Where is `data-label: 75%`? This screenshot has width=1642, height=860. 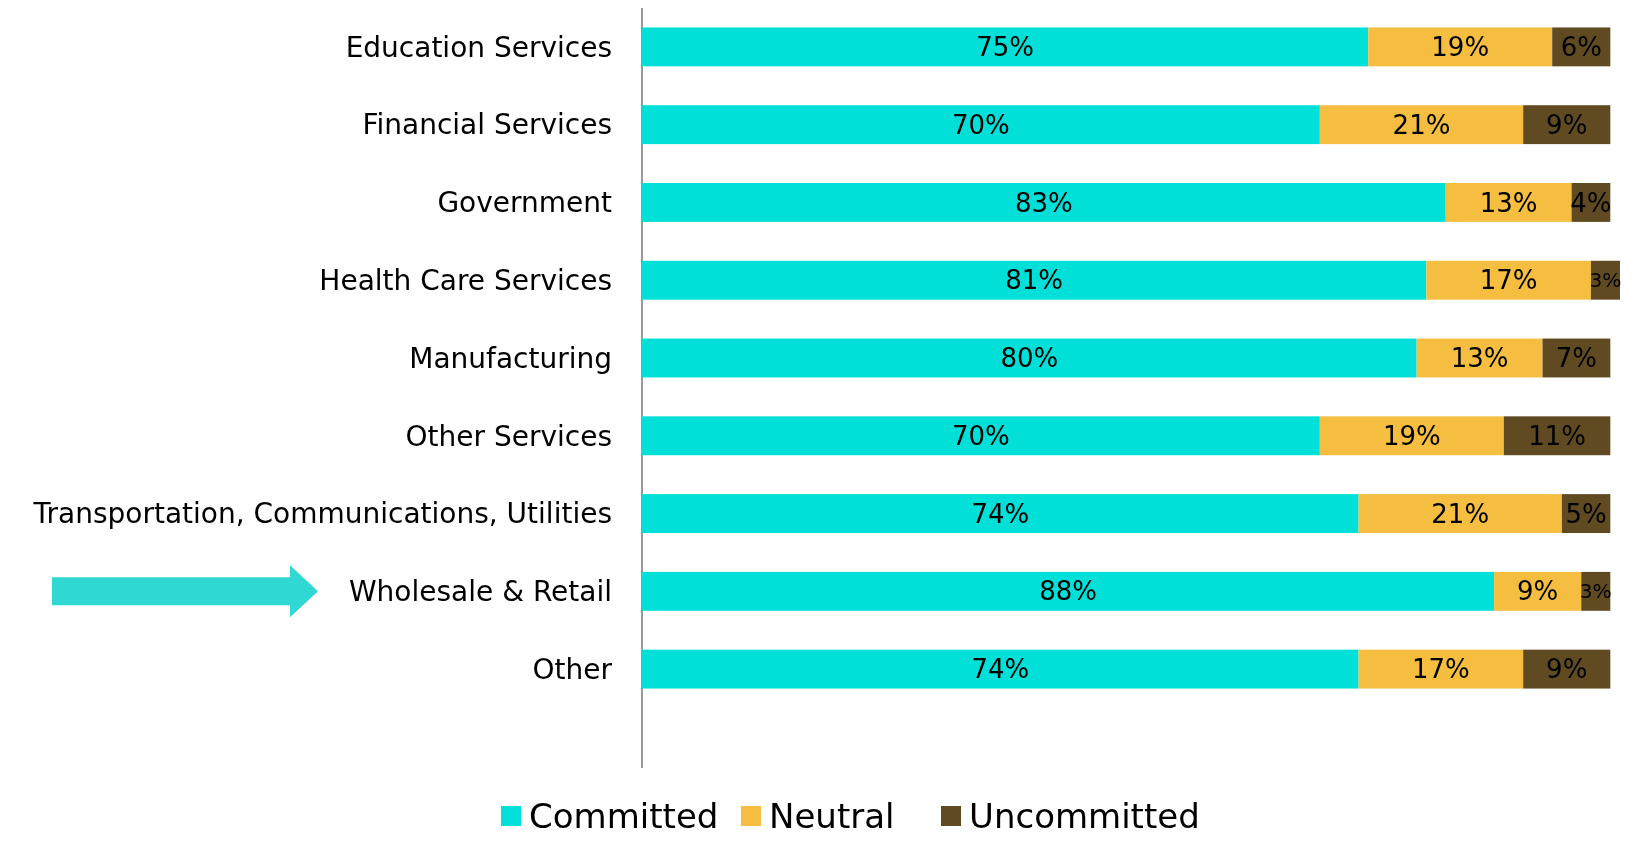
data-label: 75% is located at coordinates (1005, 46).